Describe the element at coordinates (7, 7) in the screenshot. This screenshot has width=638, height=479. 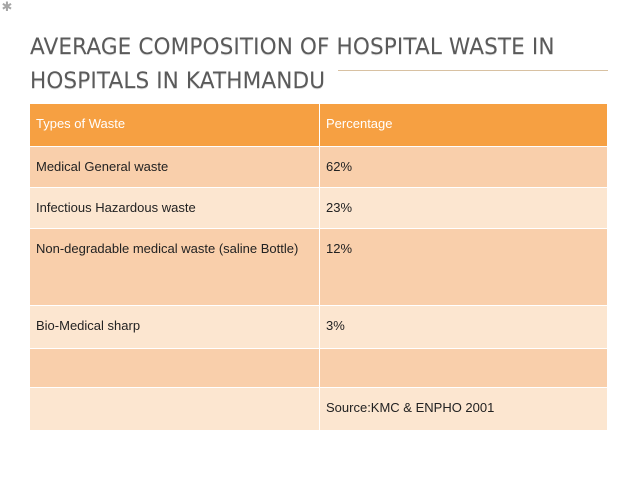
I see `corner-star-icon: ✱` at that location.